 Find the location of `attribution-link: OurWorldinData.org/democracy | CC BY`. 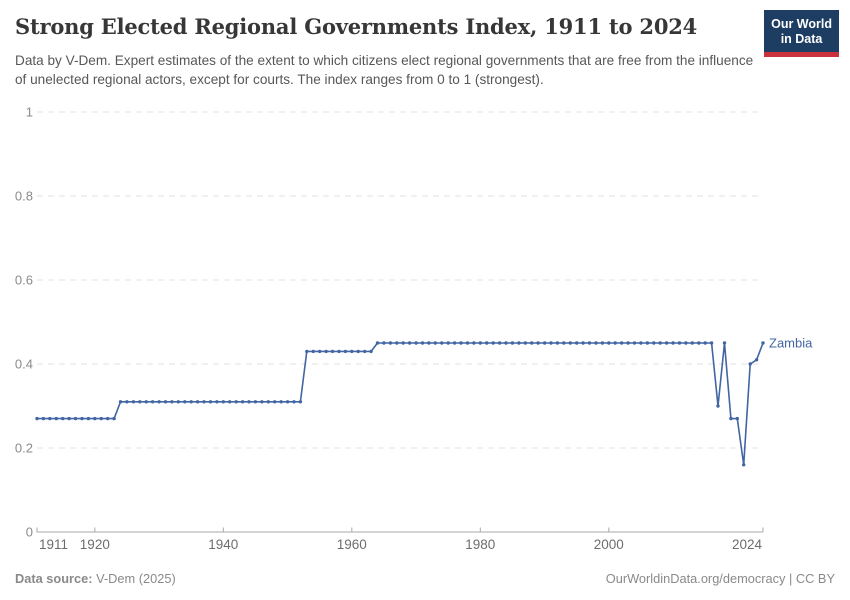

attribution-link: OurWorldinData.org/democracy | CC BY is located at coordinates (720, 578).